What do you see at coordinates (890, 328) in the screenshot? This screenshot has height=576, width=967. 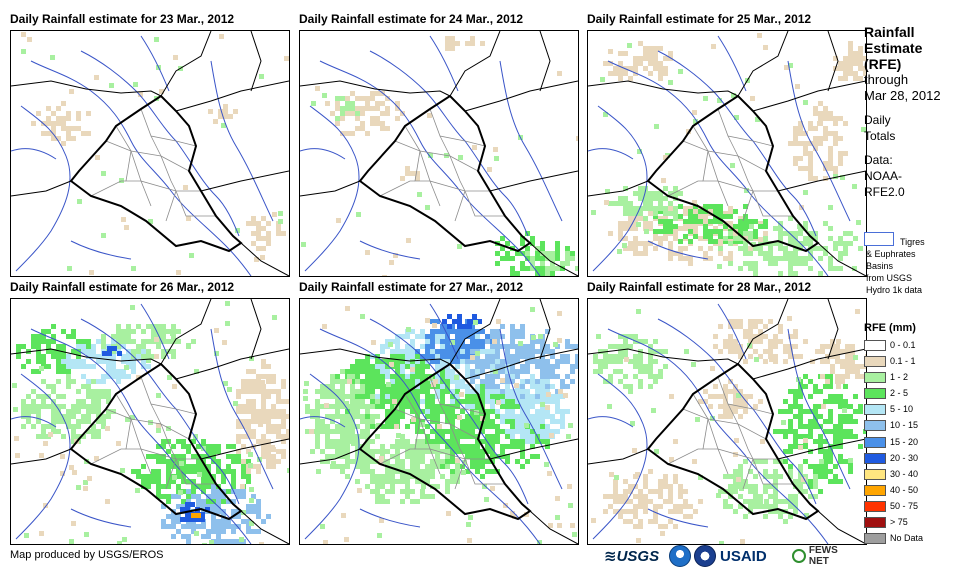 I see `legend-title: RFE (mm)` at bounding box center [890, 328].